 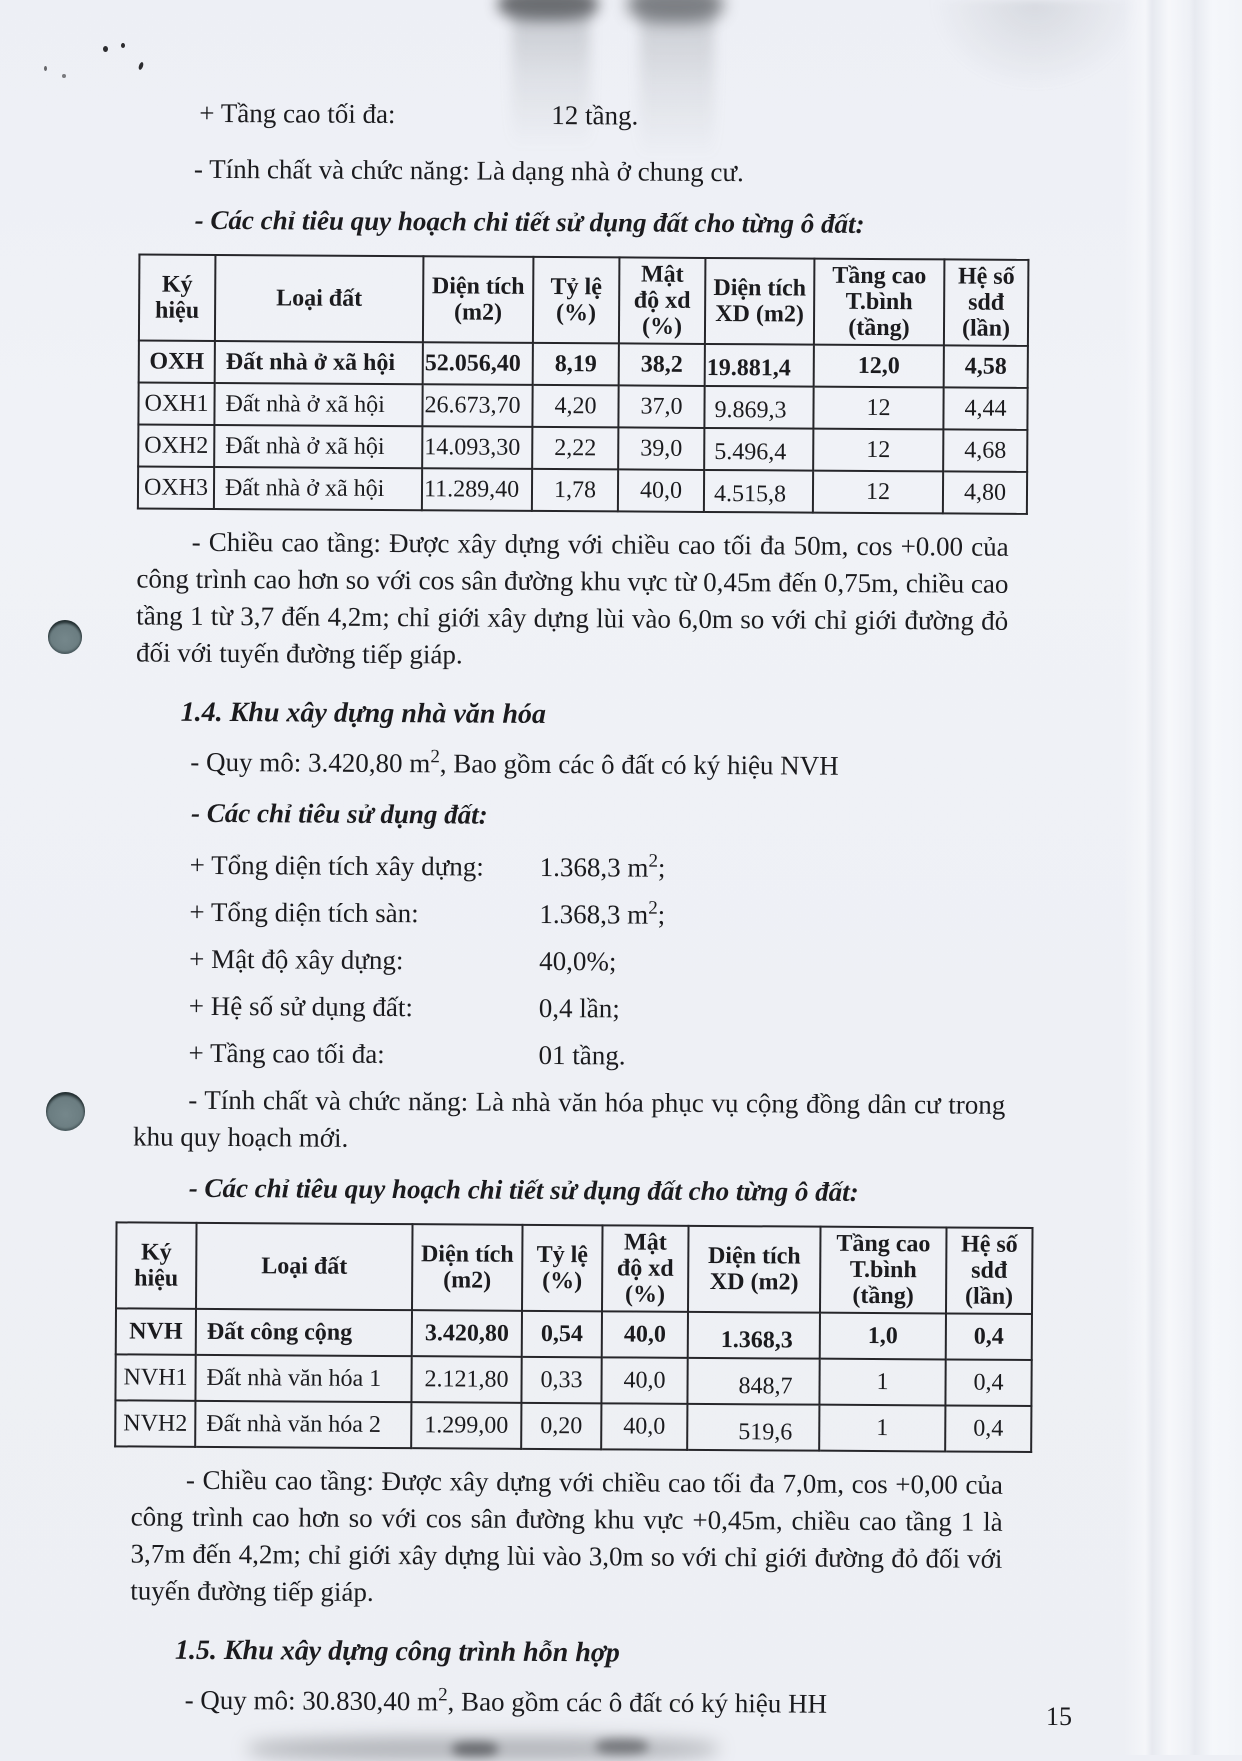 What do you see at coordinates (760, 301) in the screenshot?
I see `column-header: Diện tích XD (m2)` at bounding box center [760, 301].